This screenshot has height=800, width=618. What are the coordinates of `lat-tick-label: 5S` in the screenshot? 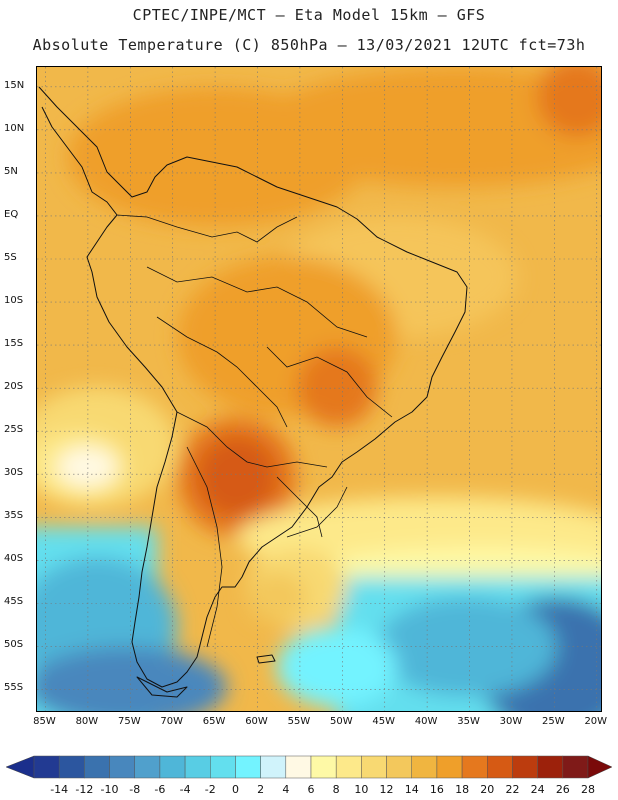 It's located at (10, 257).